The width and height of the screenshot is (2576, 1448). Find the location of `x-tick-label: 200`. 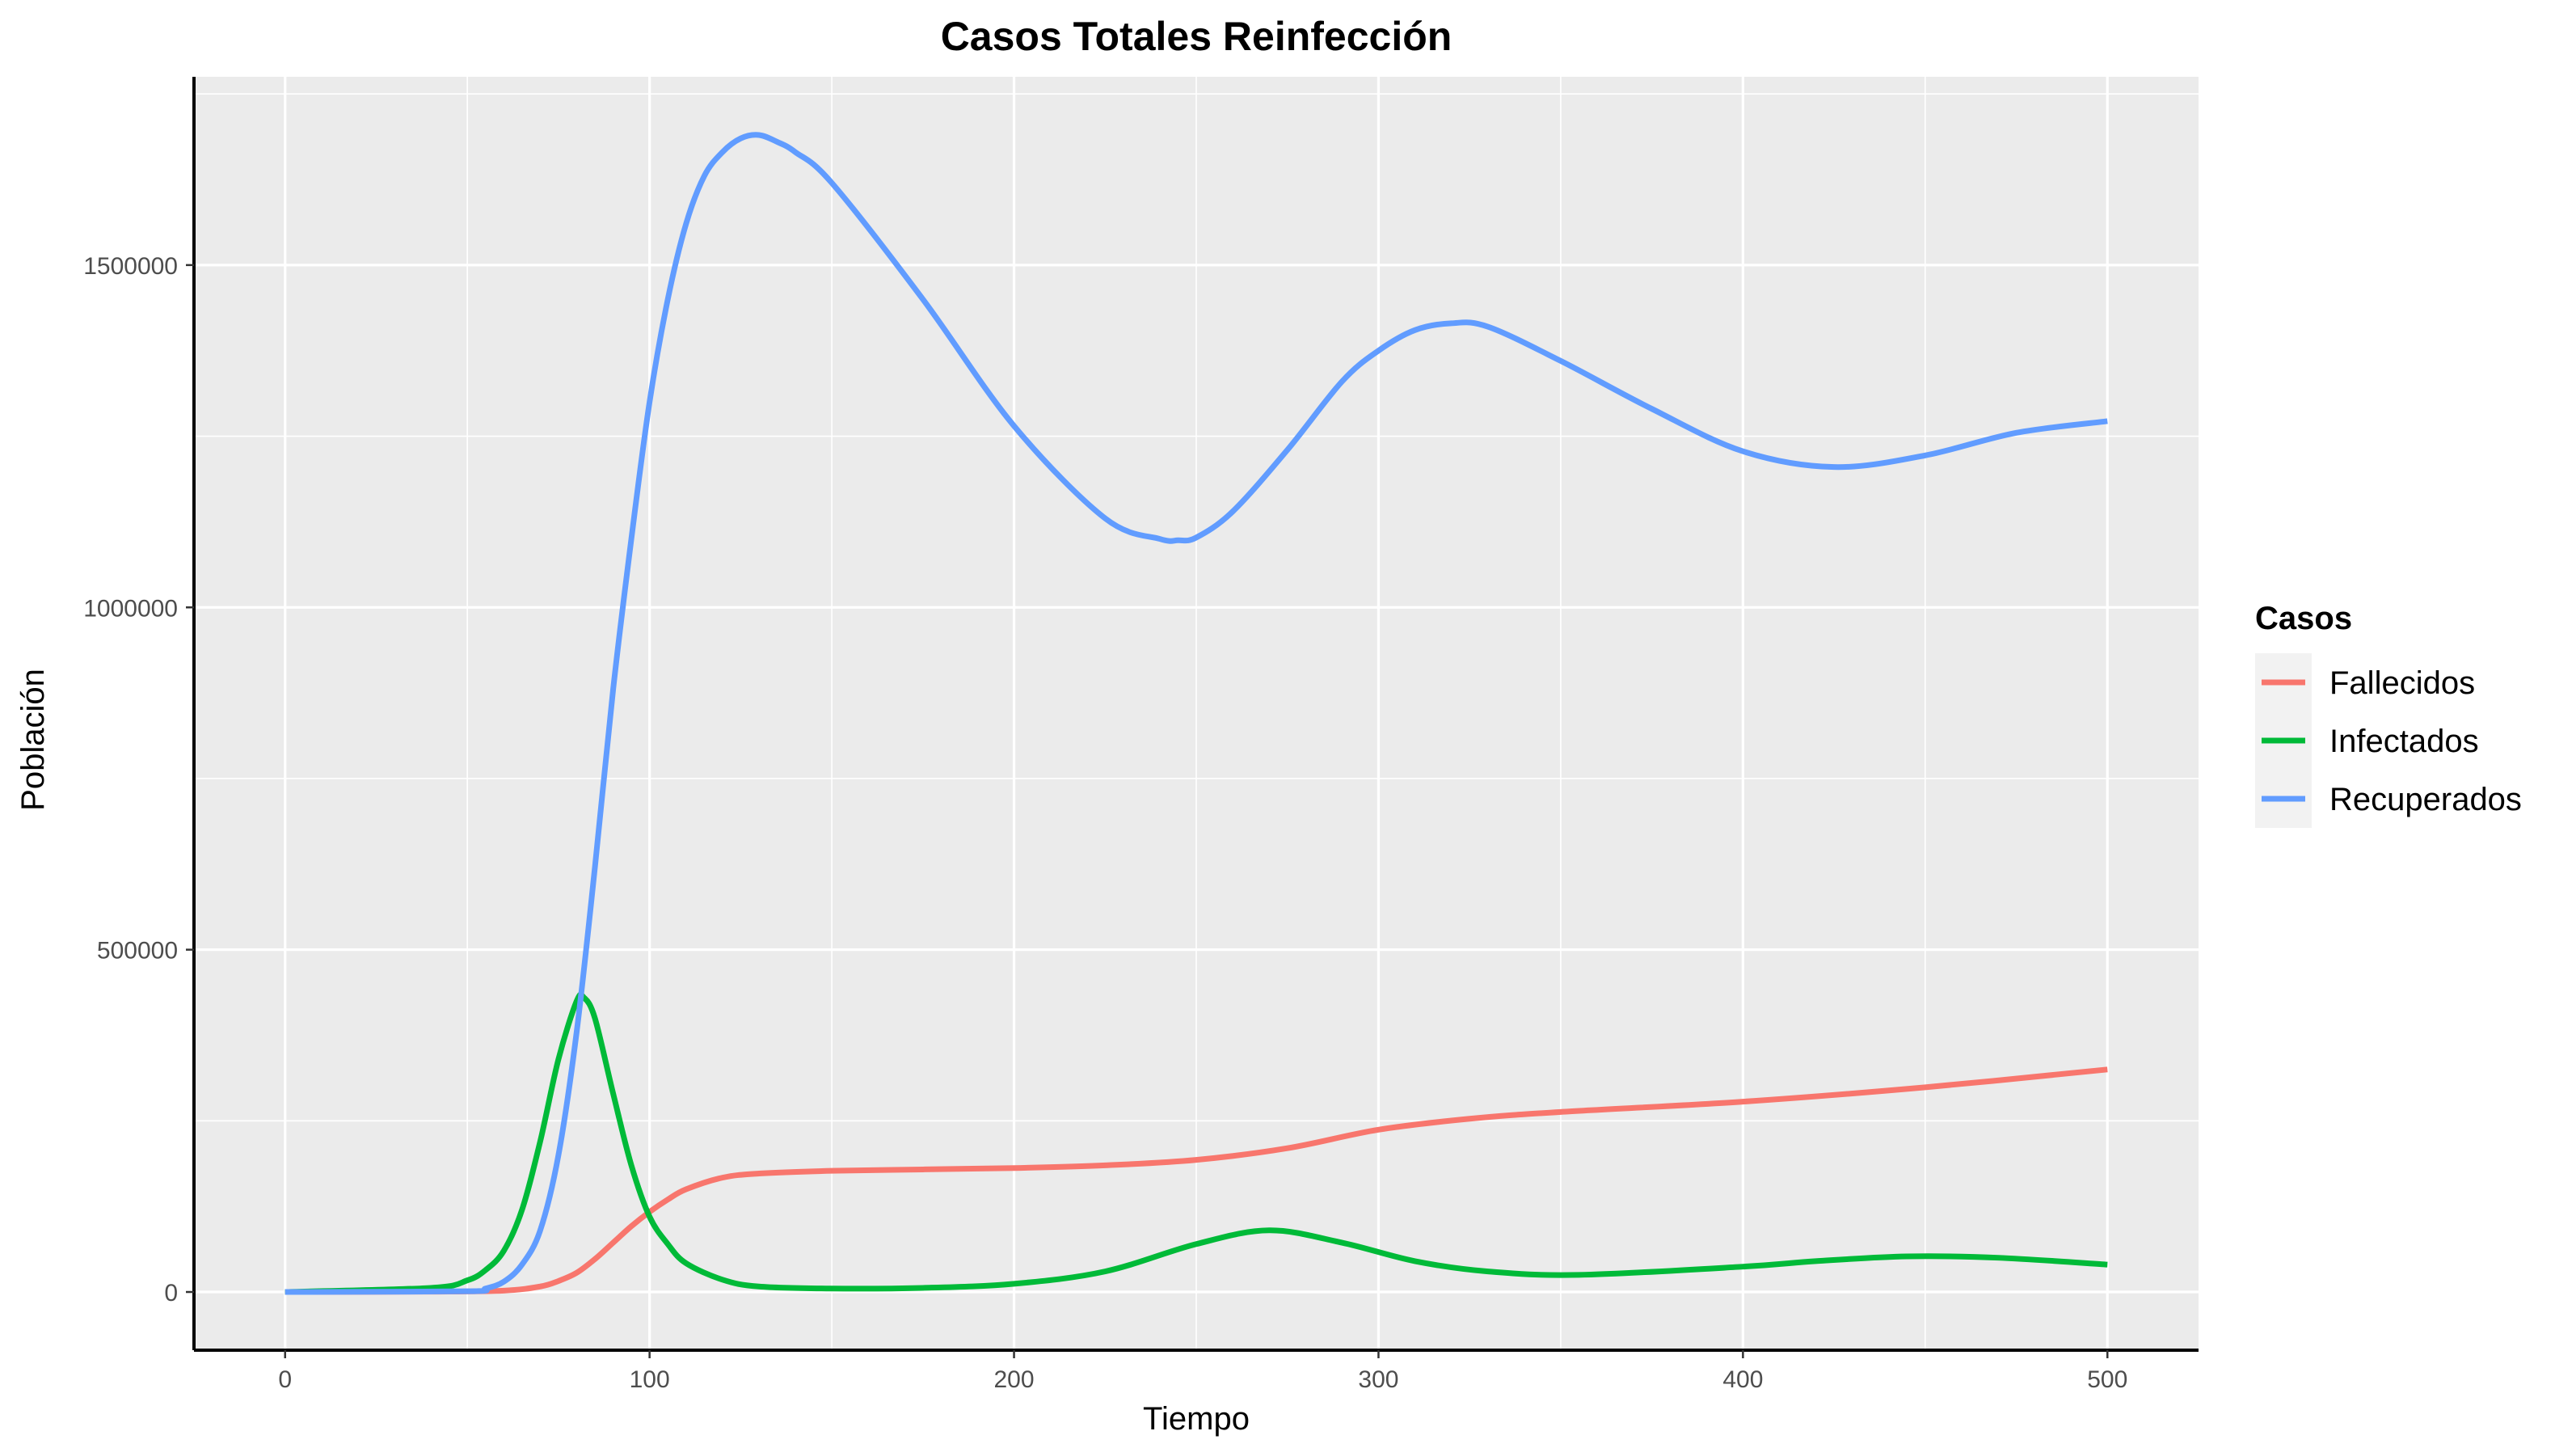

x-tick-label: 200 is located at coordinates (1014, 1379).